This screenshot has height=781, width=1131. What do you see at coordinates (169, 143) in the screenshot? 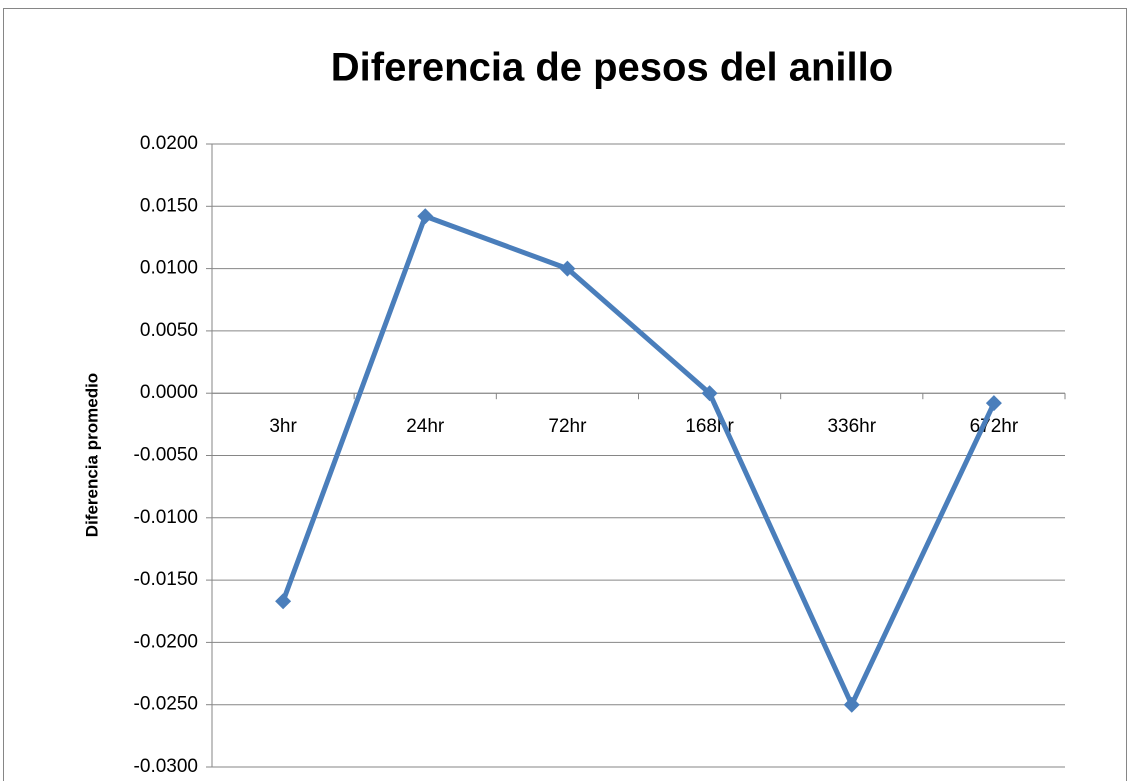
I see `y-tick-label: 0.0200` at bounding box center [169, 143].